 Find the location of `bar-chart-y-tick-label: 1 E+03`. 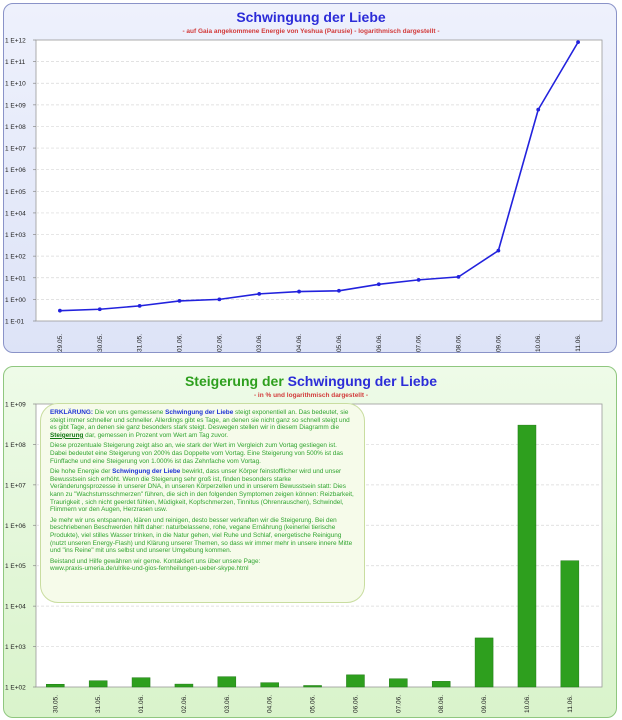

bar-chart-y-tick-label: 1 E+03 is located at coordinates (15, 647).